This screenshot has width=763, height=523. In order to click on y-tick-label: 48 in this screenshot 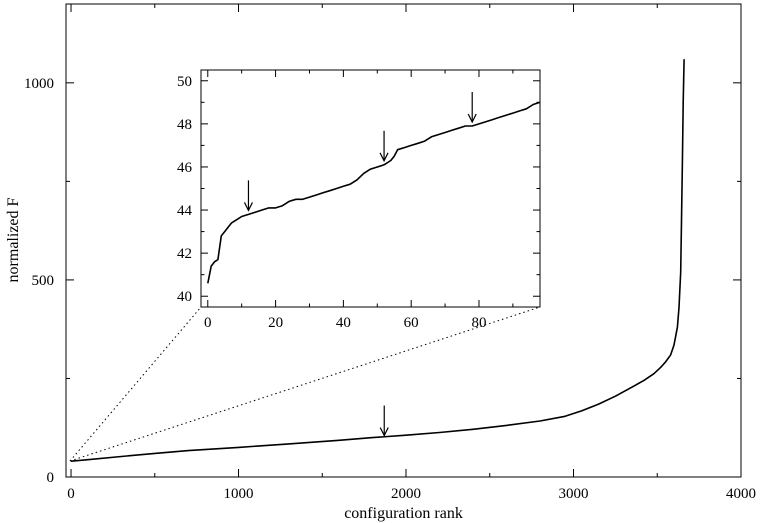, I will do `click(184, 125)`.